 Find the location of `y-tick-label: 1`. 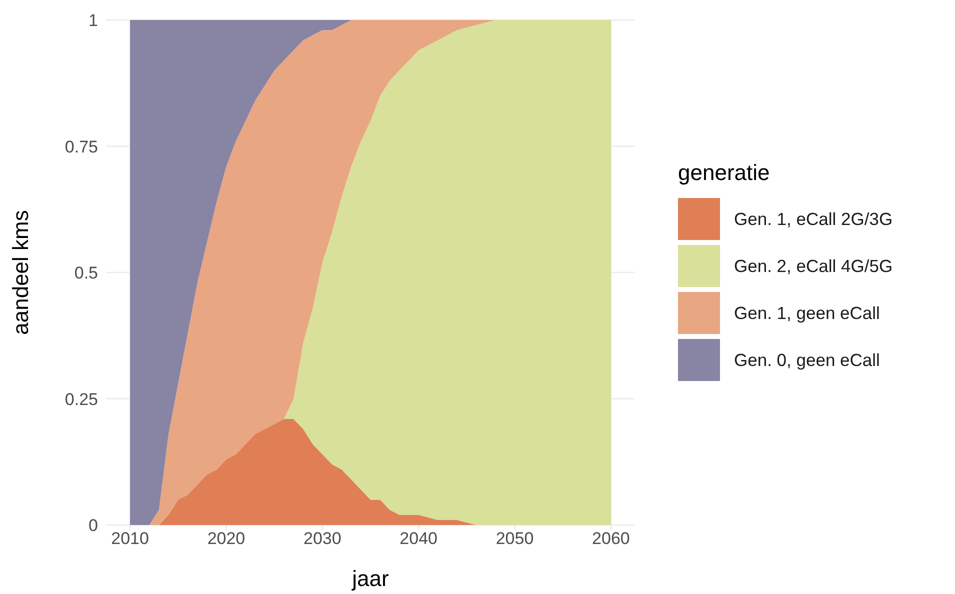

y-tick-label: 1 is located at coordinates (93, 20).